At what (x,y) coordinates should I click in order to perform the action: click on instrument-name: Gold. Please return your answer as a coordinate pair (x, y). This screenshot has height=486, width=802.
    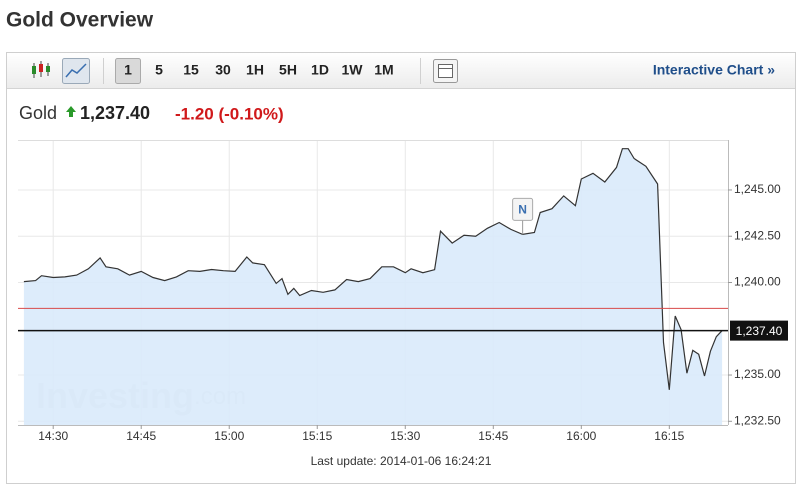
    Looking at the image, I should click on (38, 113).